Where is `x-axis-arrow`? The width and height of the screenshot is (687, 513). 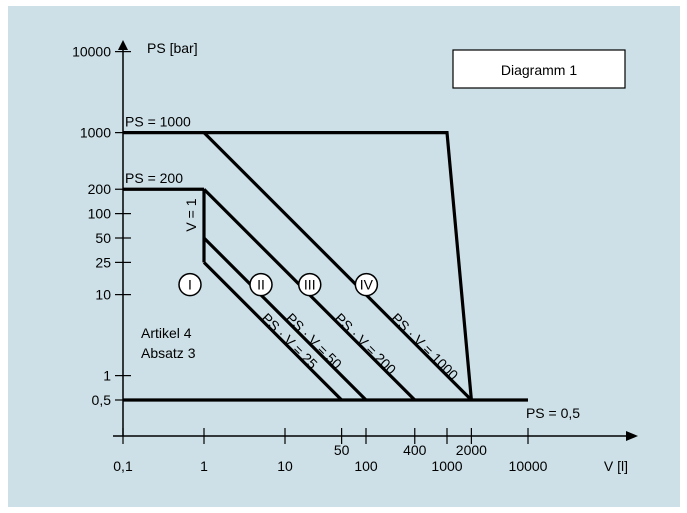
x-axis-arrow is located at coordinates (632, 436).